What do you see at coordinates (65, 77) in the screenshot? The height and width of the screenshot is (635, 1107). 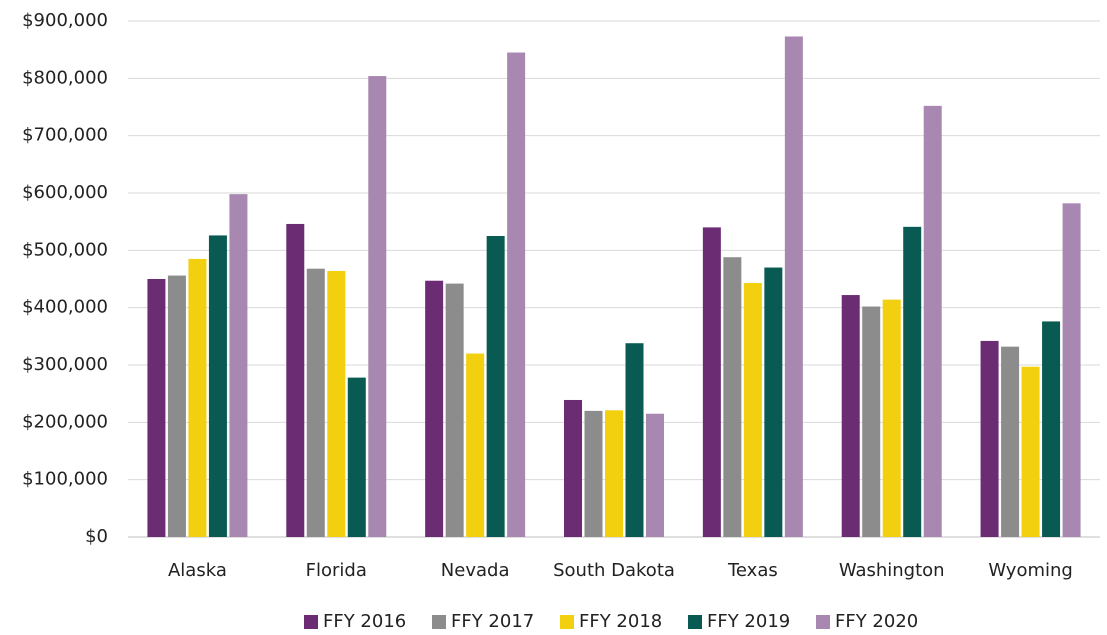 I see `y-tick-label: $800,000` at bounding box center [65, 77].